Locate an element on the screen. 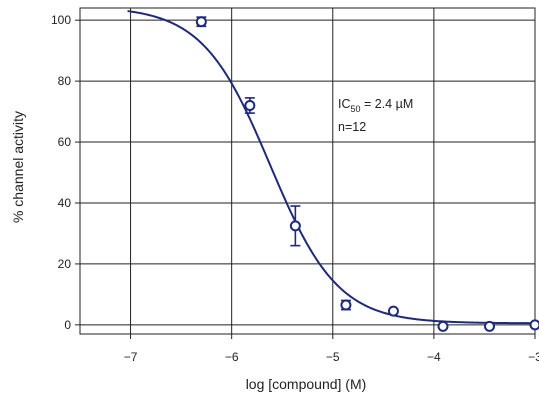 Image resolution: width=539 pixels, height=400 pixels. x-axis-label: log [compound] (M) is located at coordinates (306, 384).